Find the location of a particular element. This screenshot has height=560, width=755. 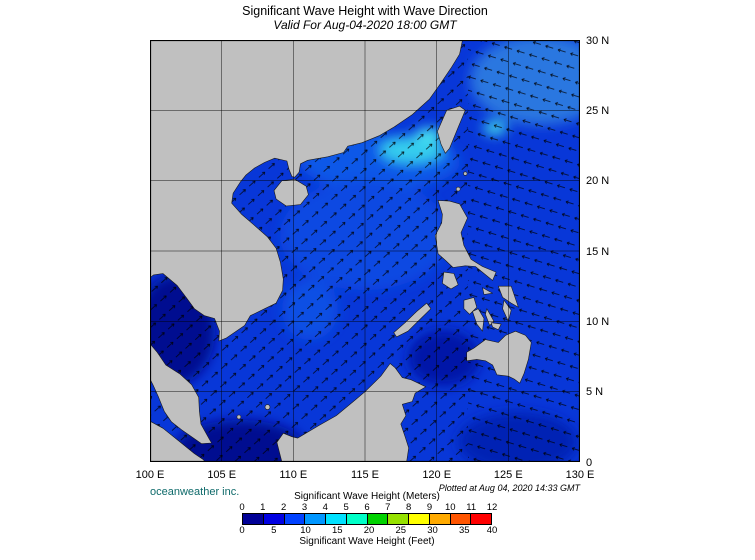

lon-label: 110 E is located at coordinates (293, 475).